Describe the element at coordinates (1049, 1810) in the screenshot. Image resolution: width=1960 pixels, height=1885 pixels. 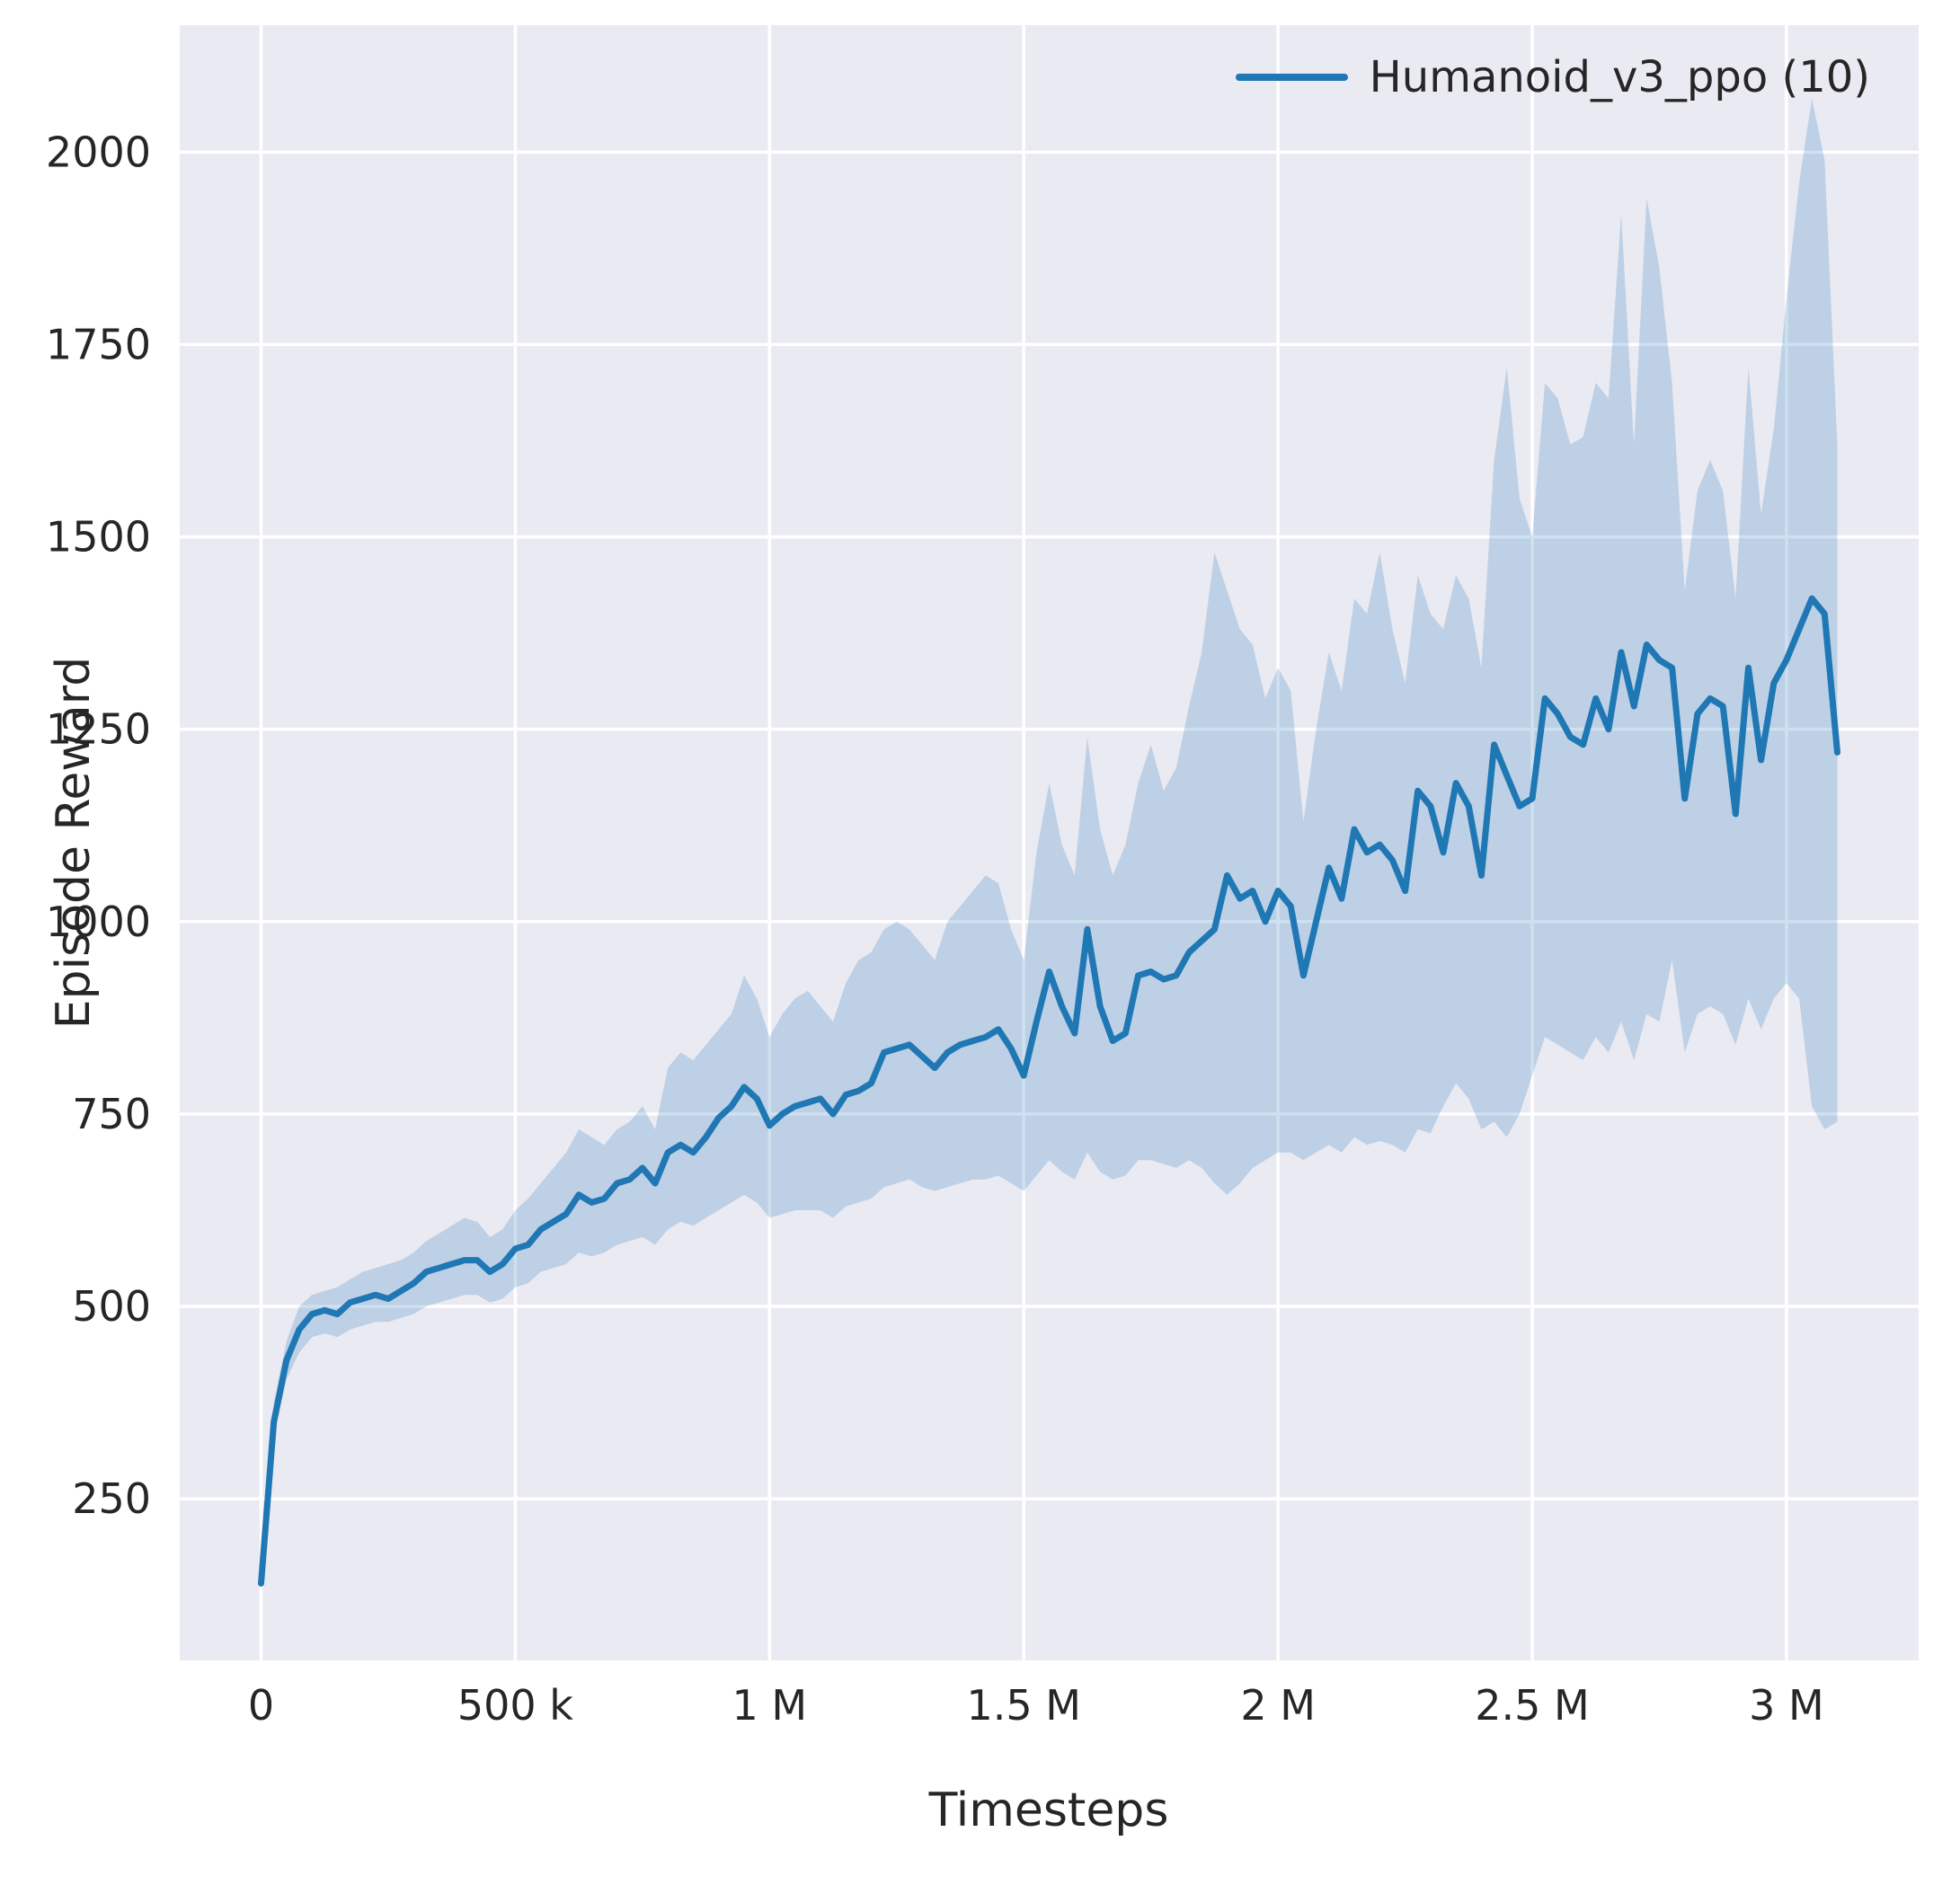
I see `x-axis-label: Timesteps` at that location.